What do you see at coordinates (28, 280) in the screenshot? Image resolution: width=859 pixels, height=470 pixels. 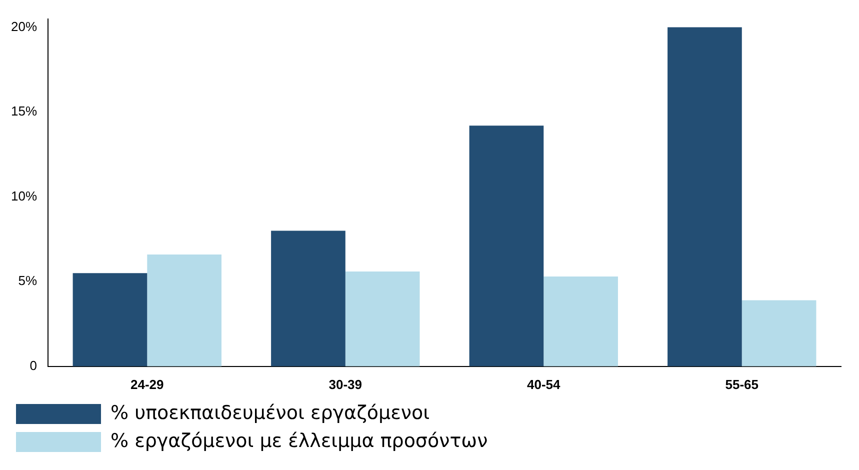 I see `y-tick-label: 5%` at bounding box center [28, 280].